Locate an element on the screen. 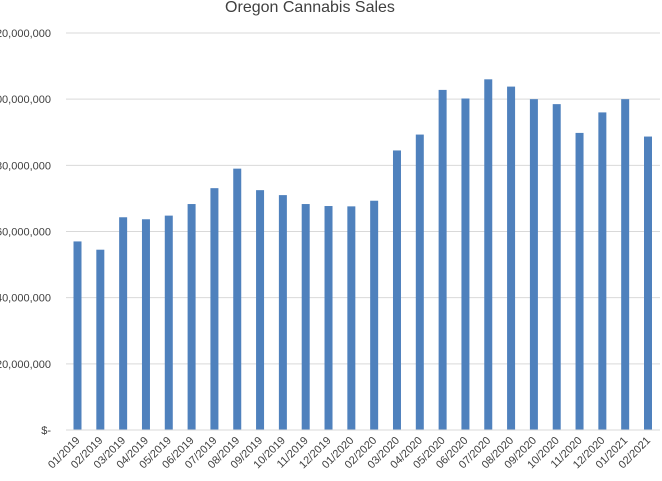 This screenshot has width=662, height=481. y-tick-label: $40,000,000 is located at coordinates (25, 299).